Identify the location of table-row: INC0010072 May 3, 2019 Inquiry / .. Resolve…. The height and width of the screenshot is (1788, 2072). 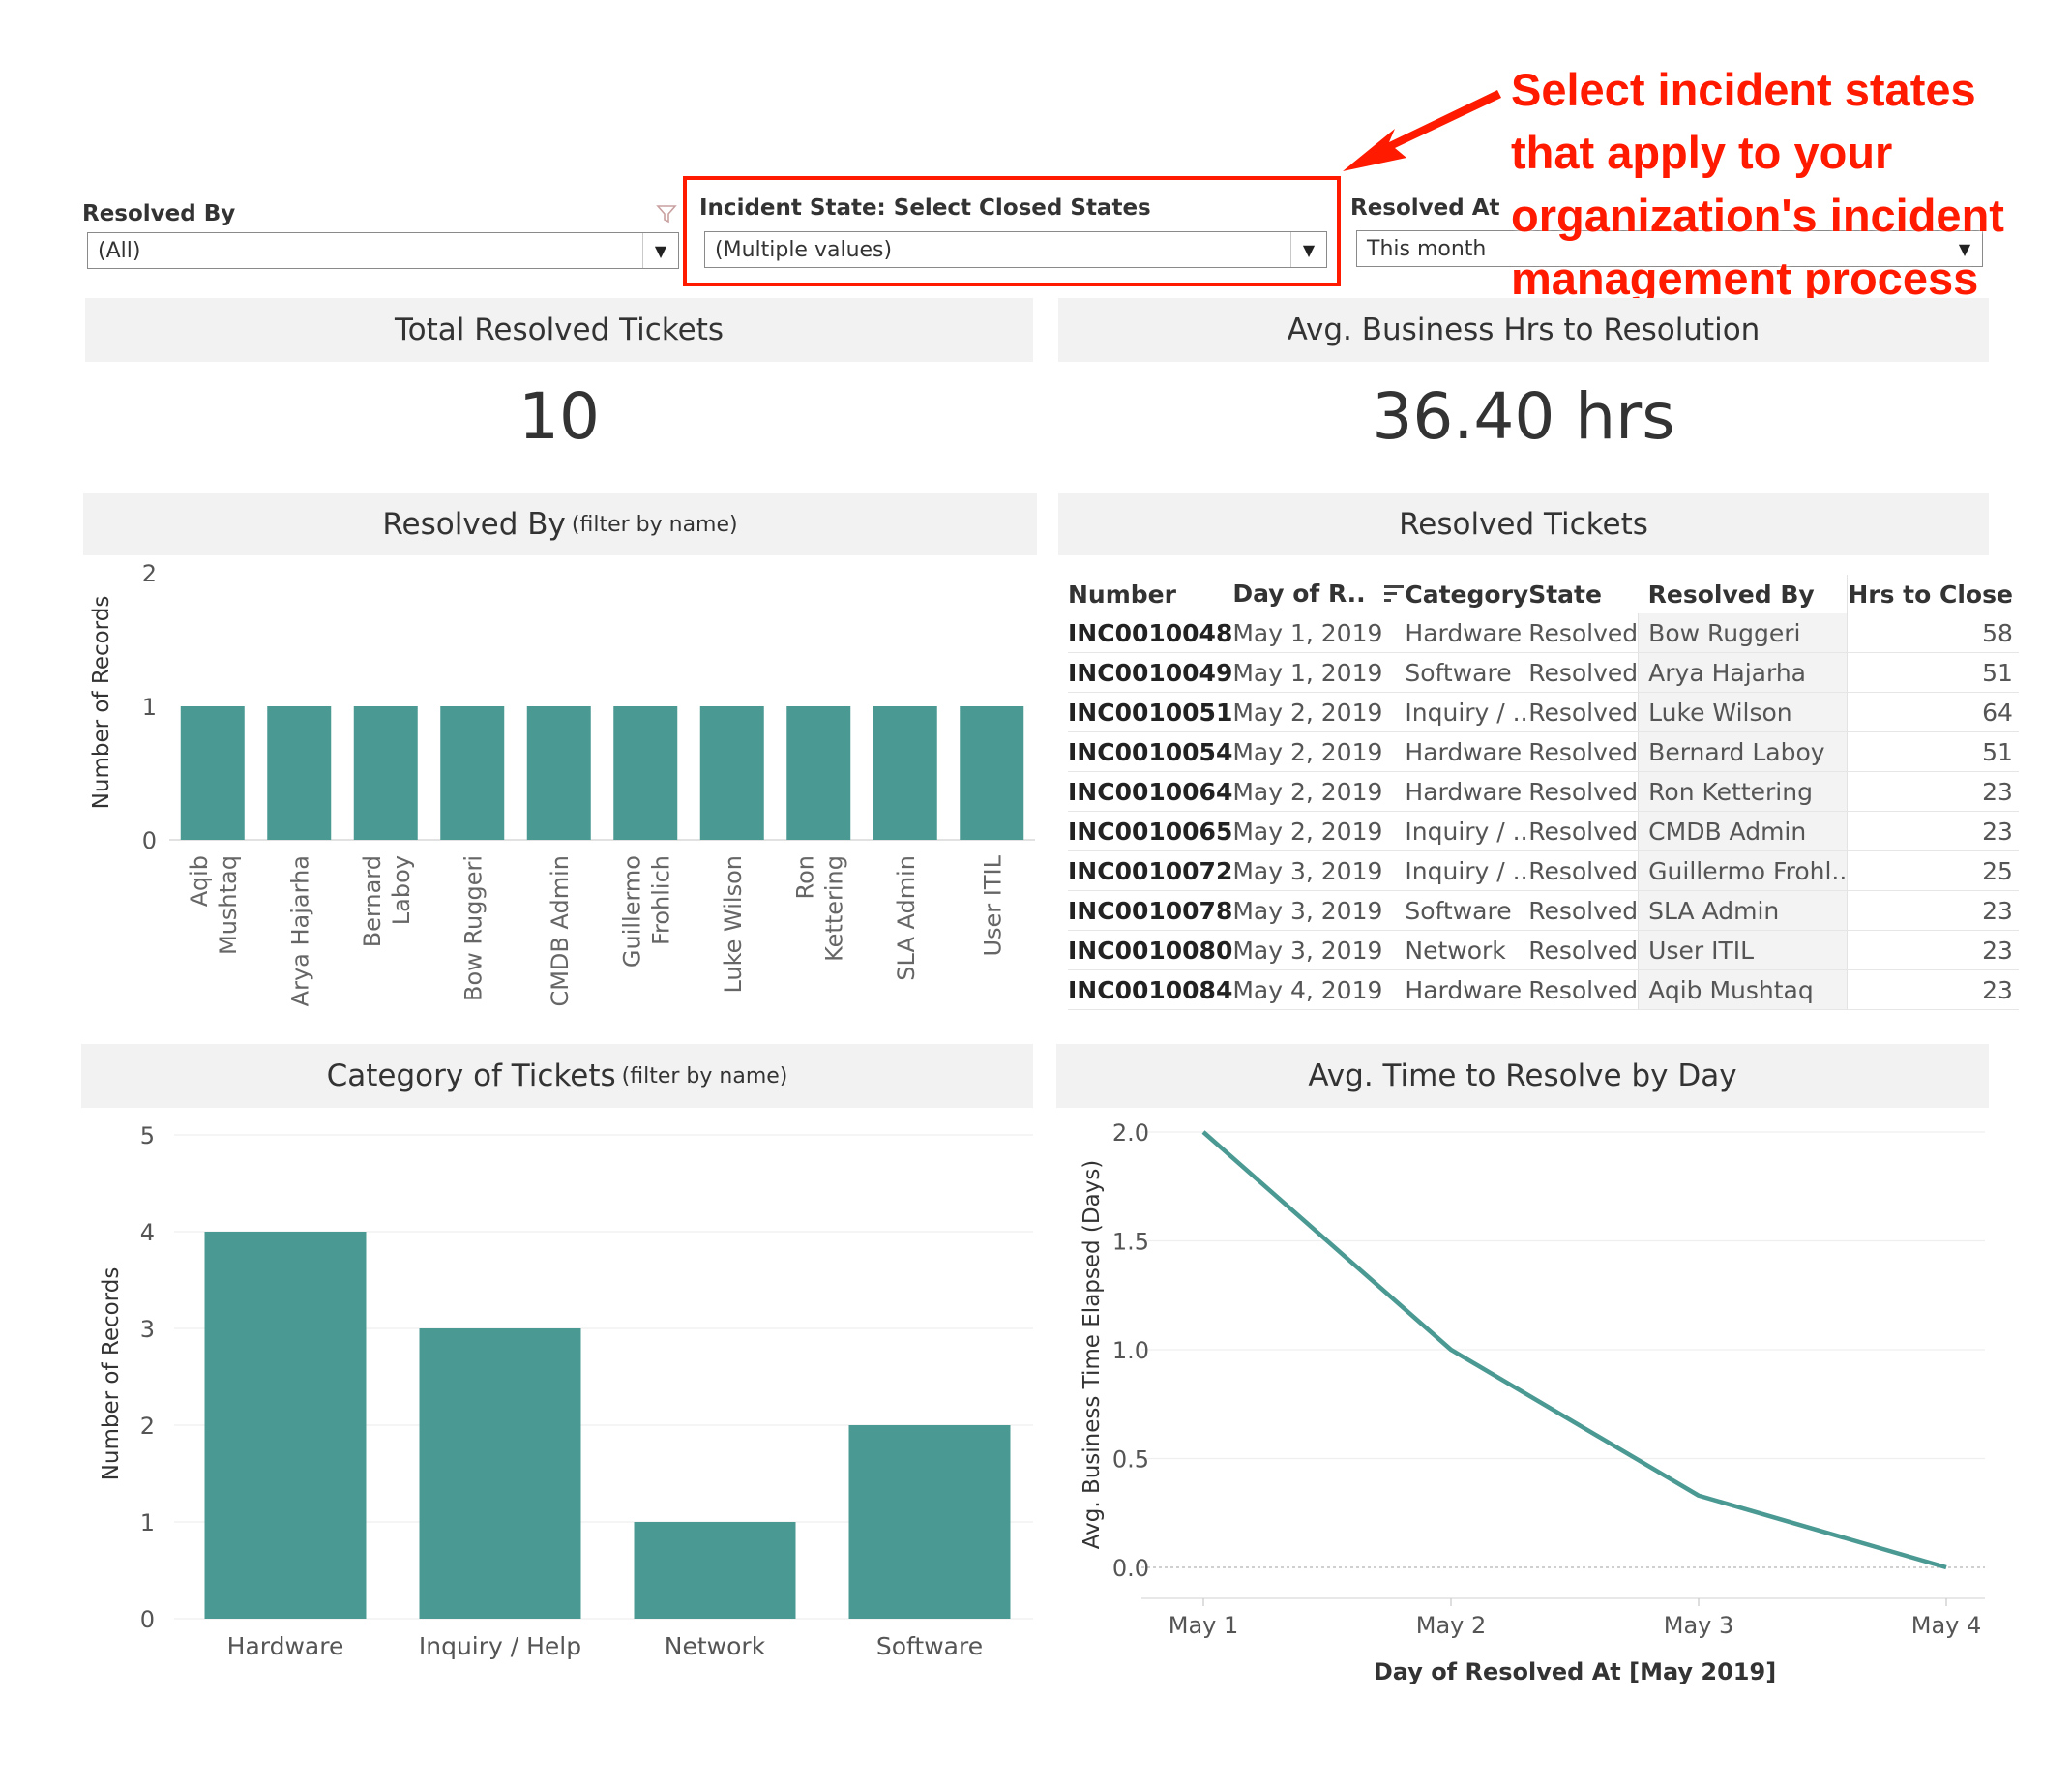
(1543, 871).